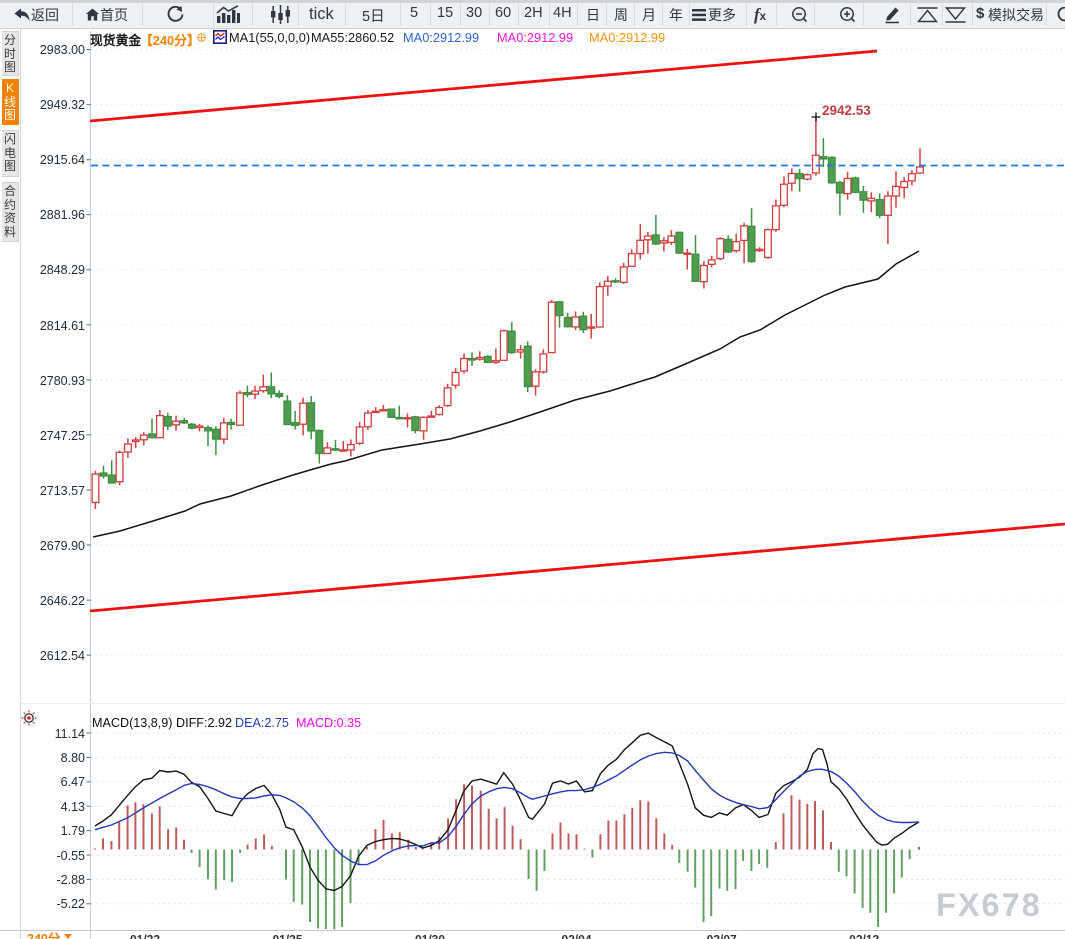 The height and width of the screenshot is (939, 1065). What do you see at coordinates (145, 936) in the screenshot?
I see `svg-text: 01/22` at bounding box center [145, 936].